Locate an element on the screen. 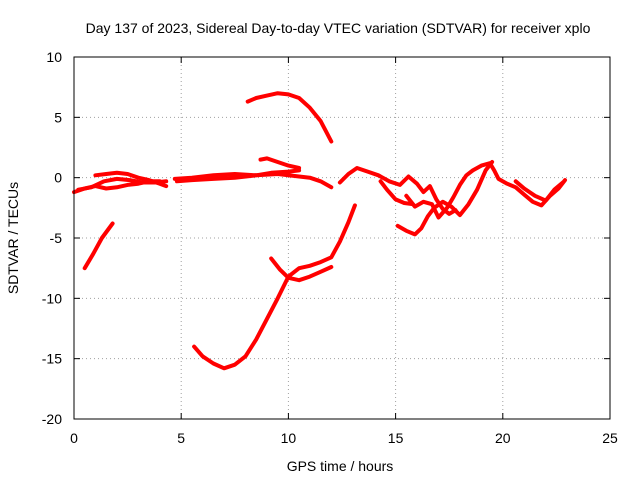  y-tick-label: 10 is located at coordinates (54, 57).